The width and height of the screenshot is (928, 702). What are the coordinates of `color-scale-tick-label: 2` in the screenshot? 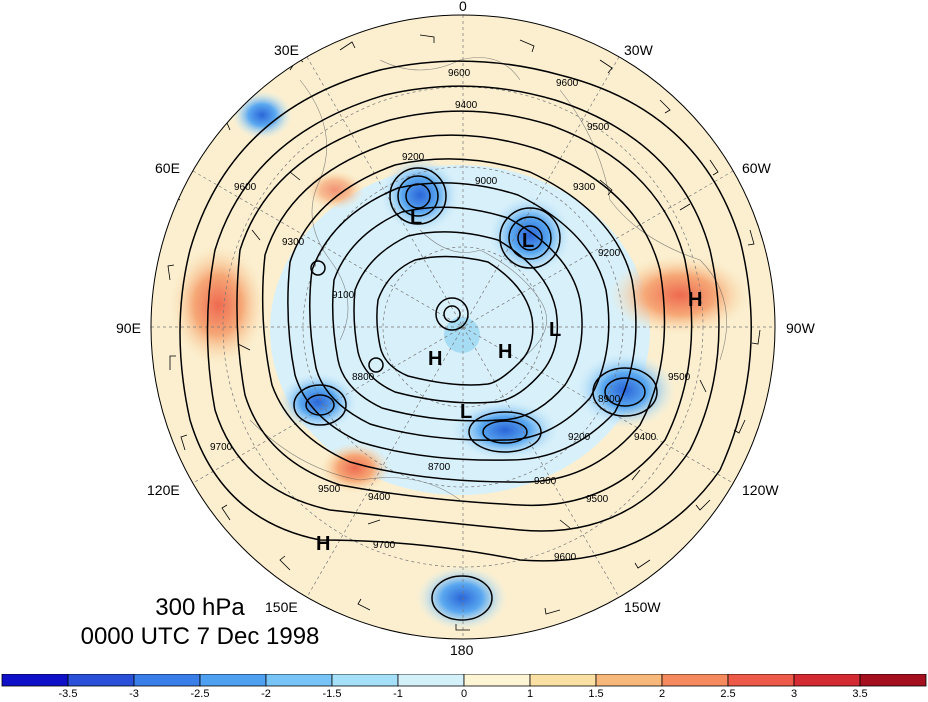 It's located at (662, 694).